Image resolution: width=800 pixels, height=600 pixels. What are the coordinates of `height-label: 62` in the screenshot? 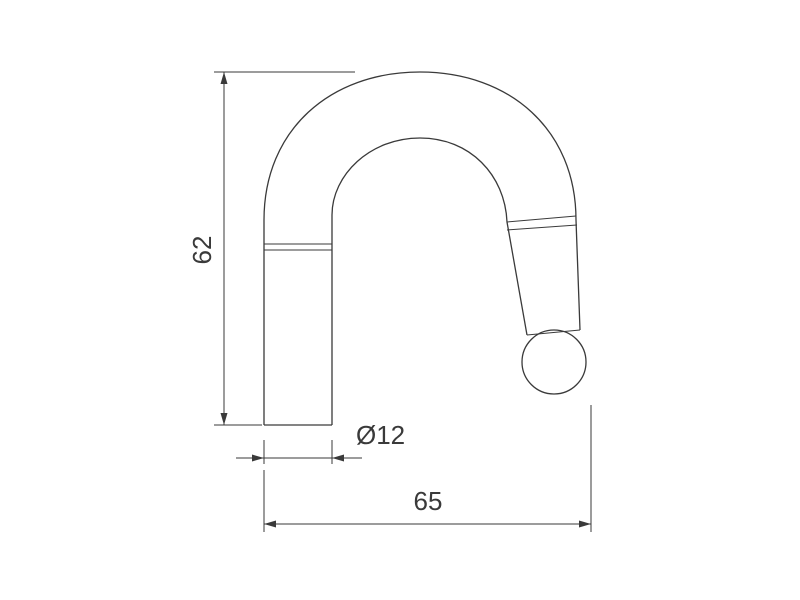 It's located at (202, 250).